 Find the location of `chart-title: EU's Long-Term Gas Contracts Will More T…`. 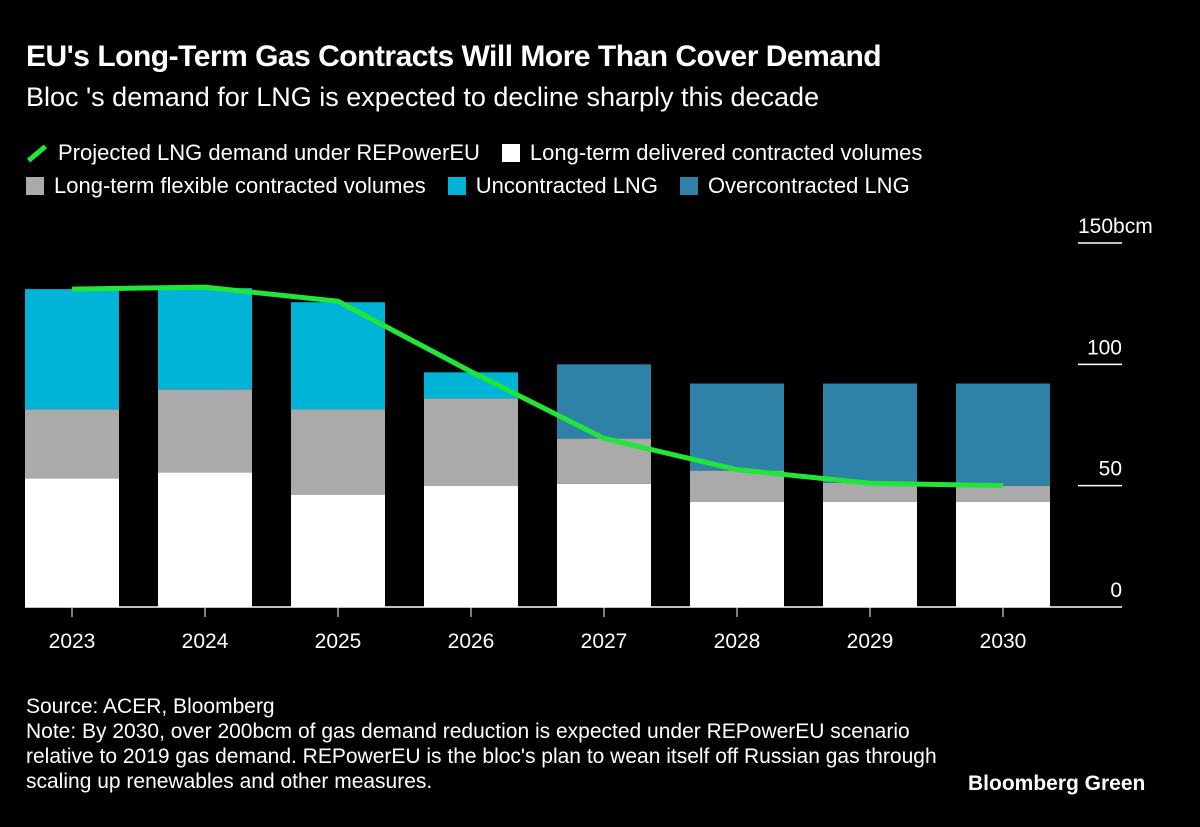

chart-title: EU's Long-Term Gas Contracts Will More T… is located at coordinates (454, 56).